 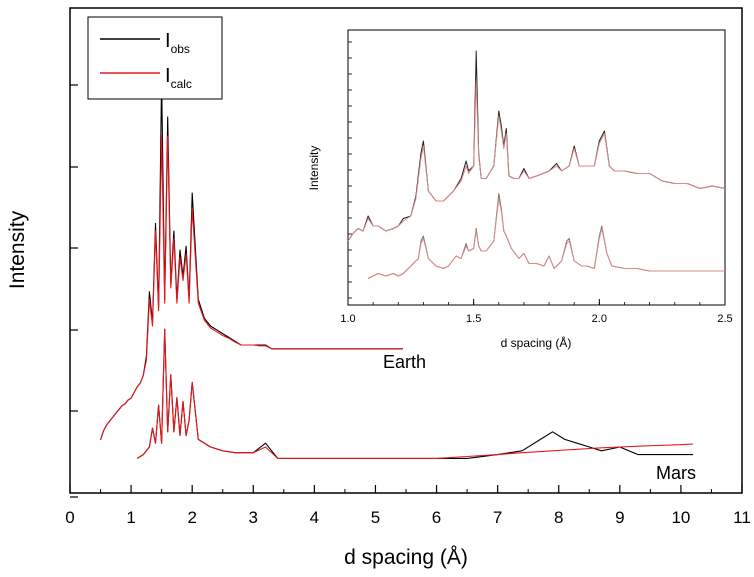 I want to click on inset-series-mars-calc, so click(x=546, y=238).